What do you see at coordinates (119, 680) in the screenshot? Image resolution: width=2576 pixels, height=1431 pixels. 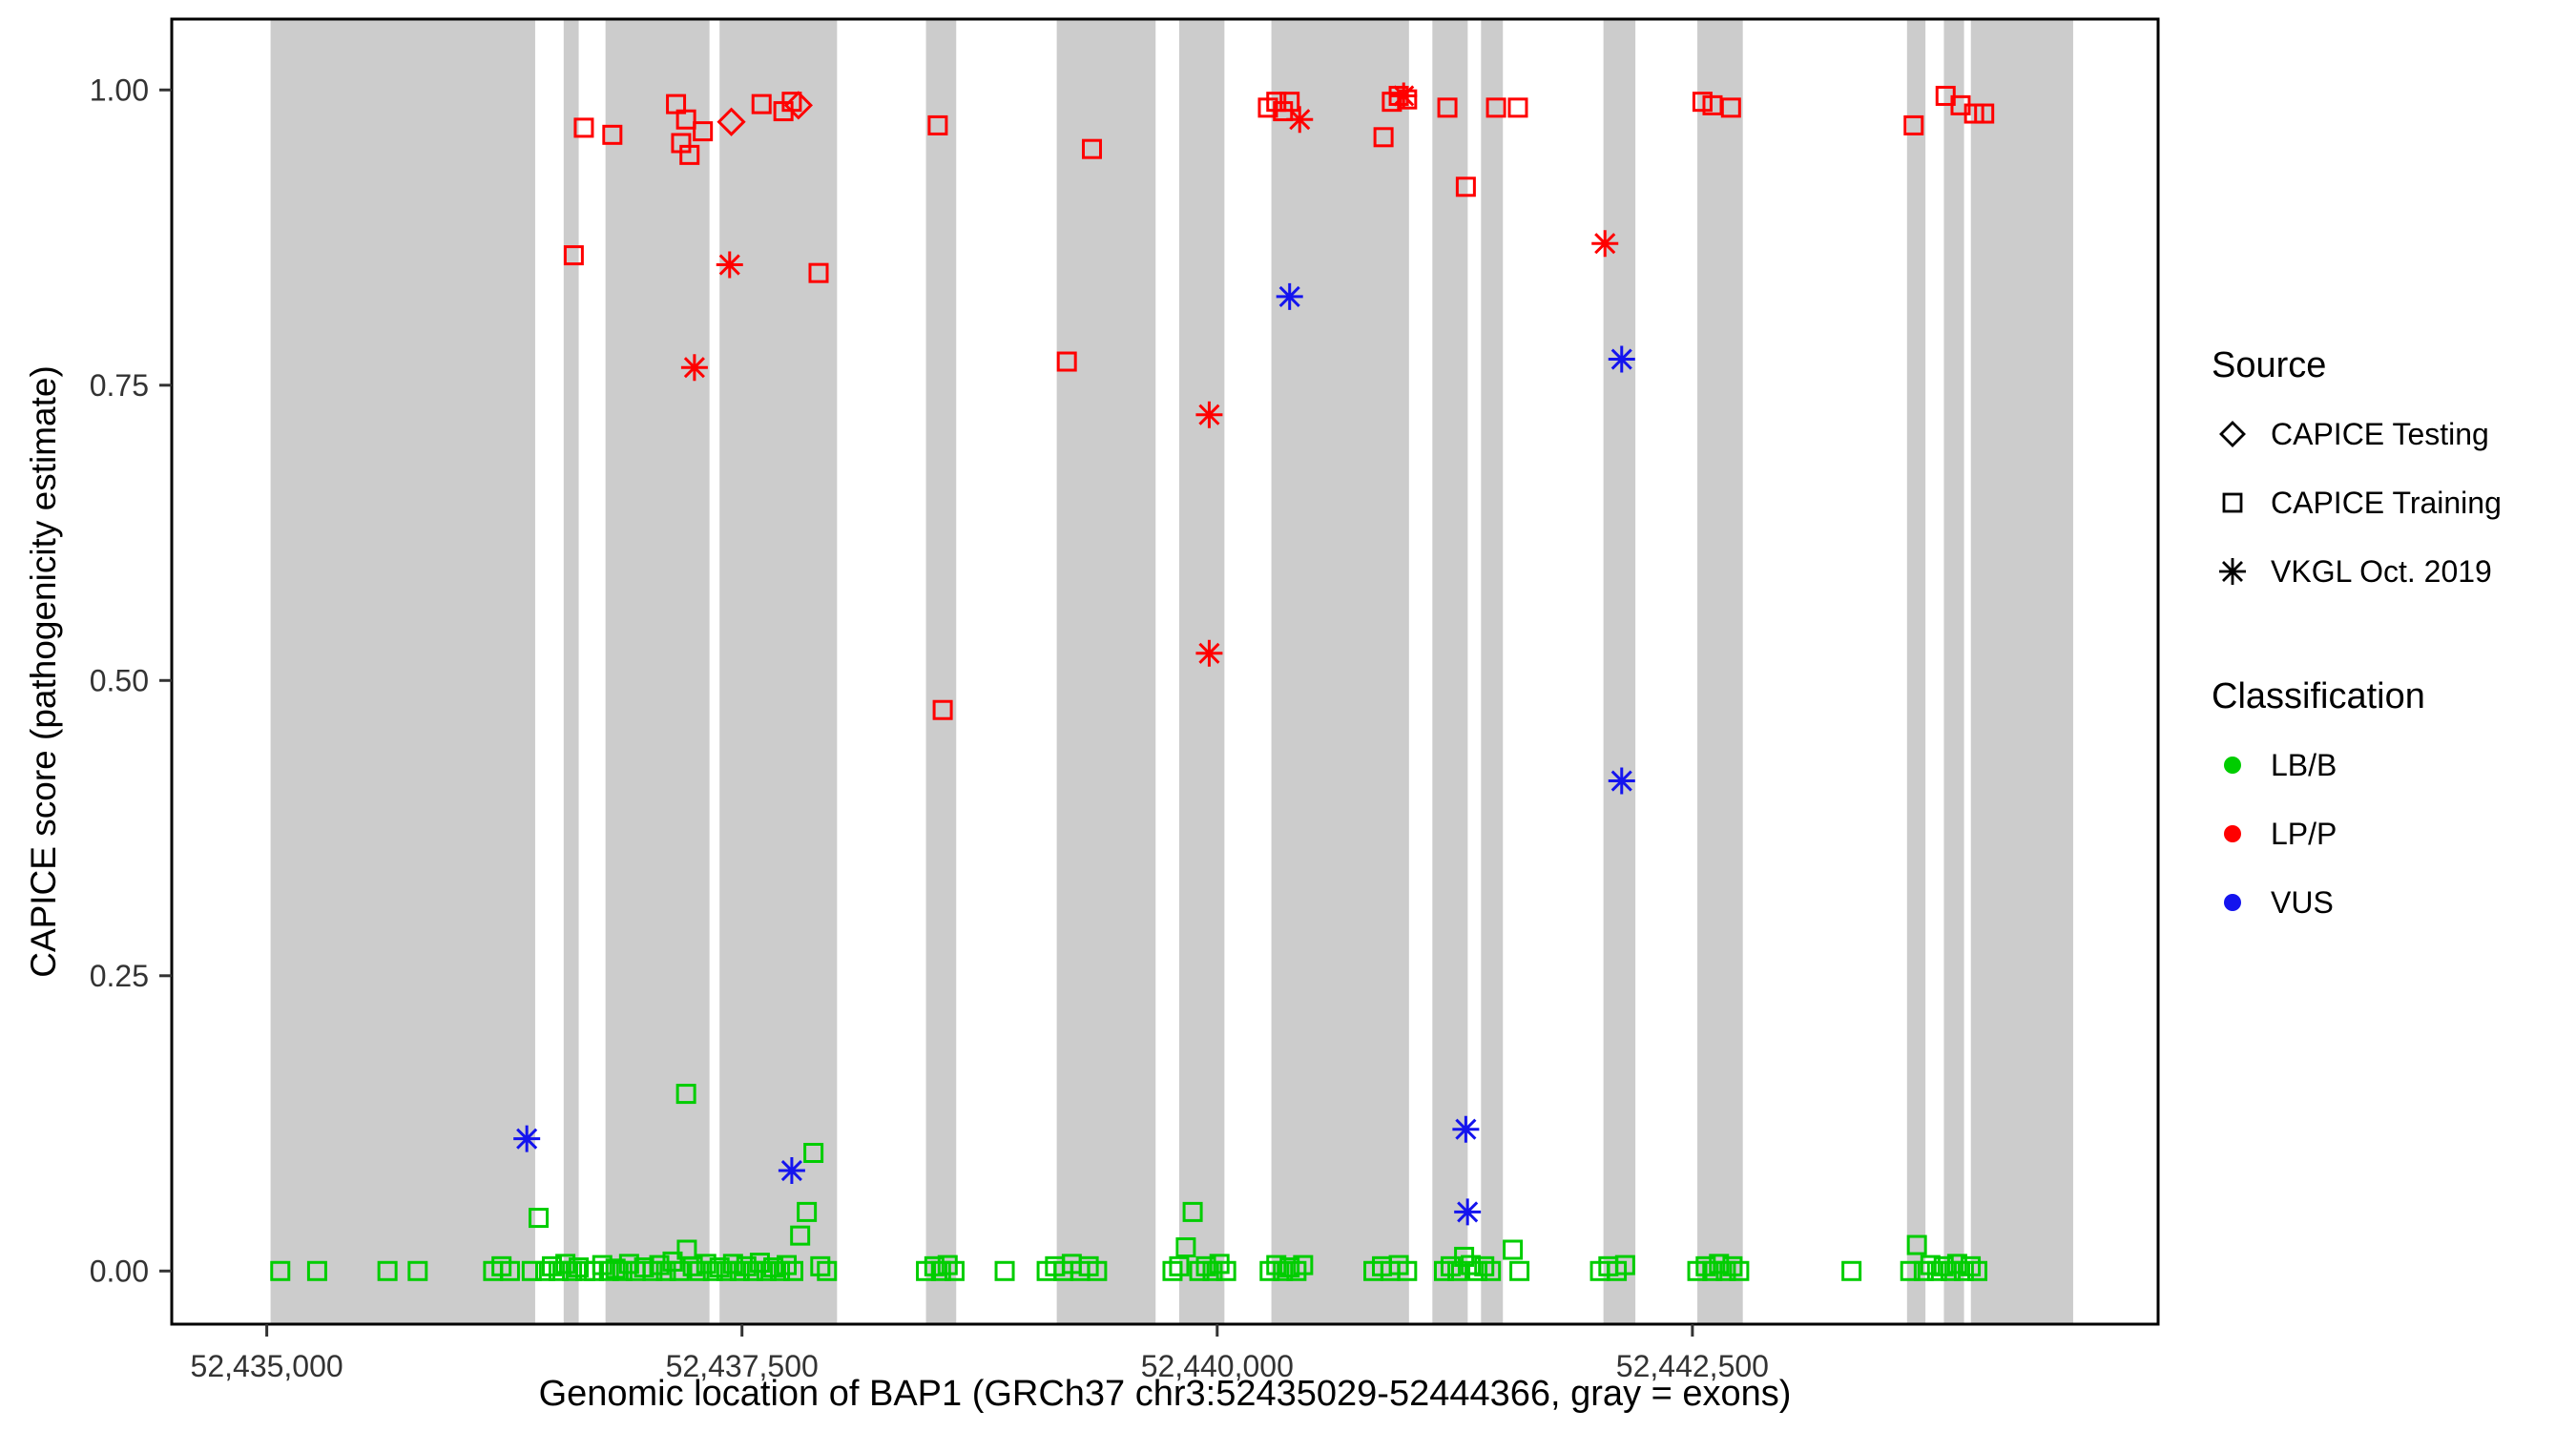 I see `y-tick-label: 0.50` at bounding box center [119, 680].